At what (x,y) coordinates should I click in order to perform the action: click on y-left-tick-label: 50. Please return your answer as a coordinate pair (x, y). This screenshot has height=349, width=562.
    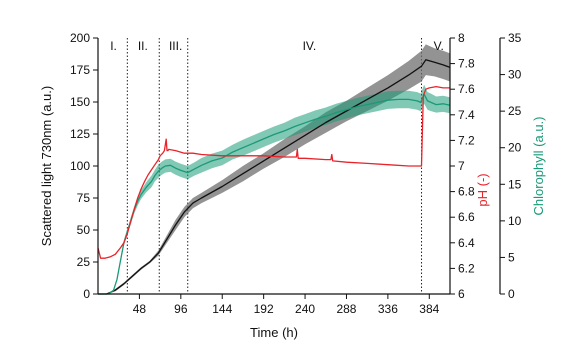
    Looking at the image, I should click on (84, 230).